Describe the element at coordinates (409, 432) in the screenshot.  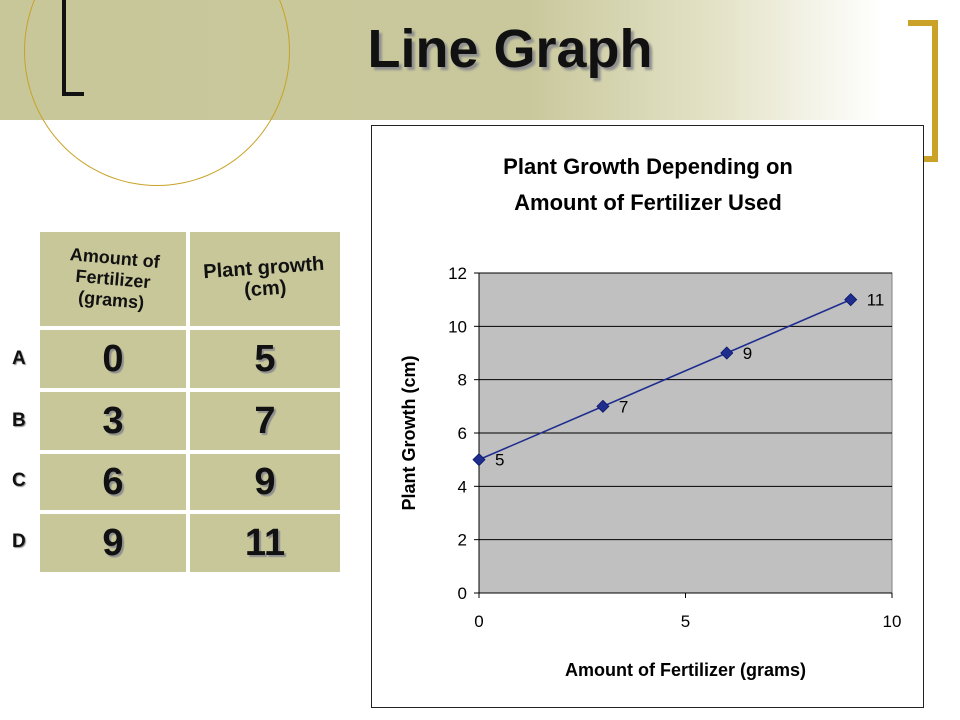
I see `y-axis-label: Plant Growth (cm)` at that location.